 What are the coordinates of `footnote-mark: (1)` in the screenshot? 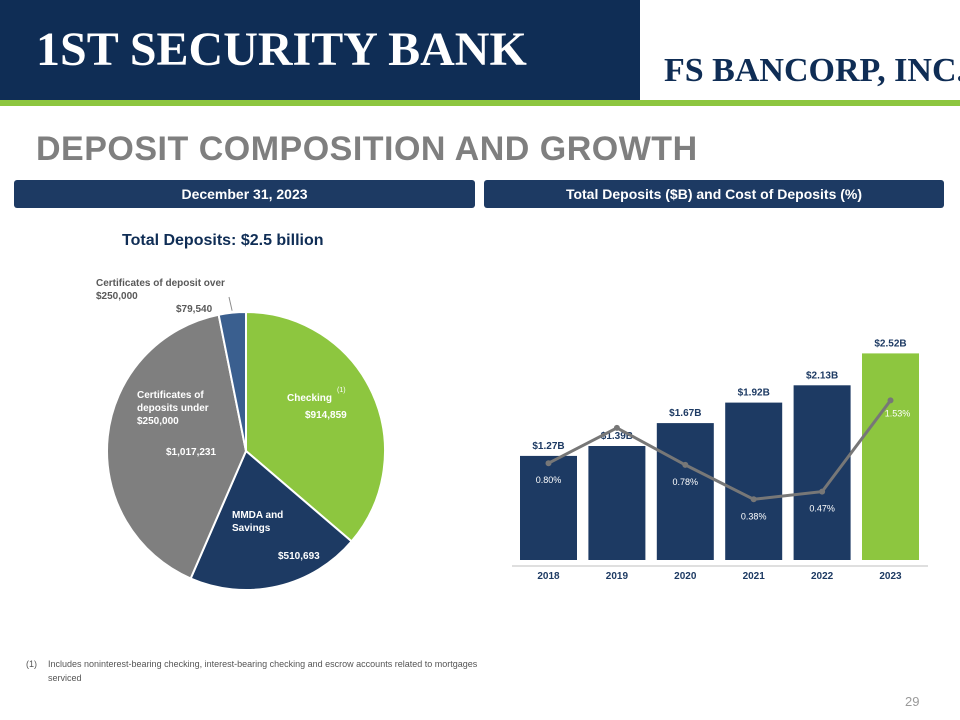 It's located at (31, 664).